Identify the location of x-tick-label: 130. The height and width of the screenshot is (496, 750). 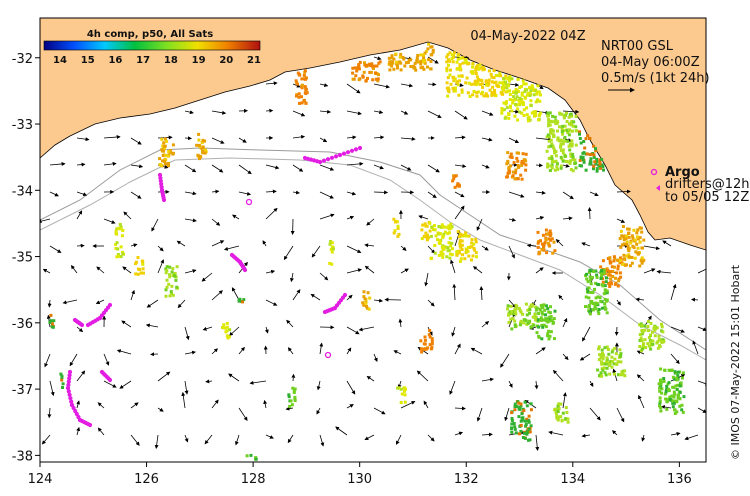
(359, 479).